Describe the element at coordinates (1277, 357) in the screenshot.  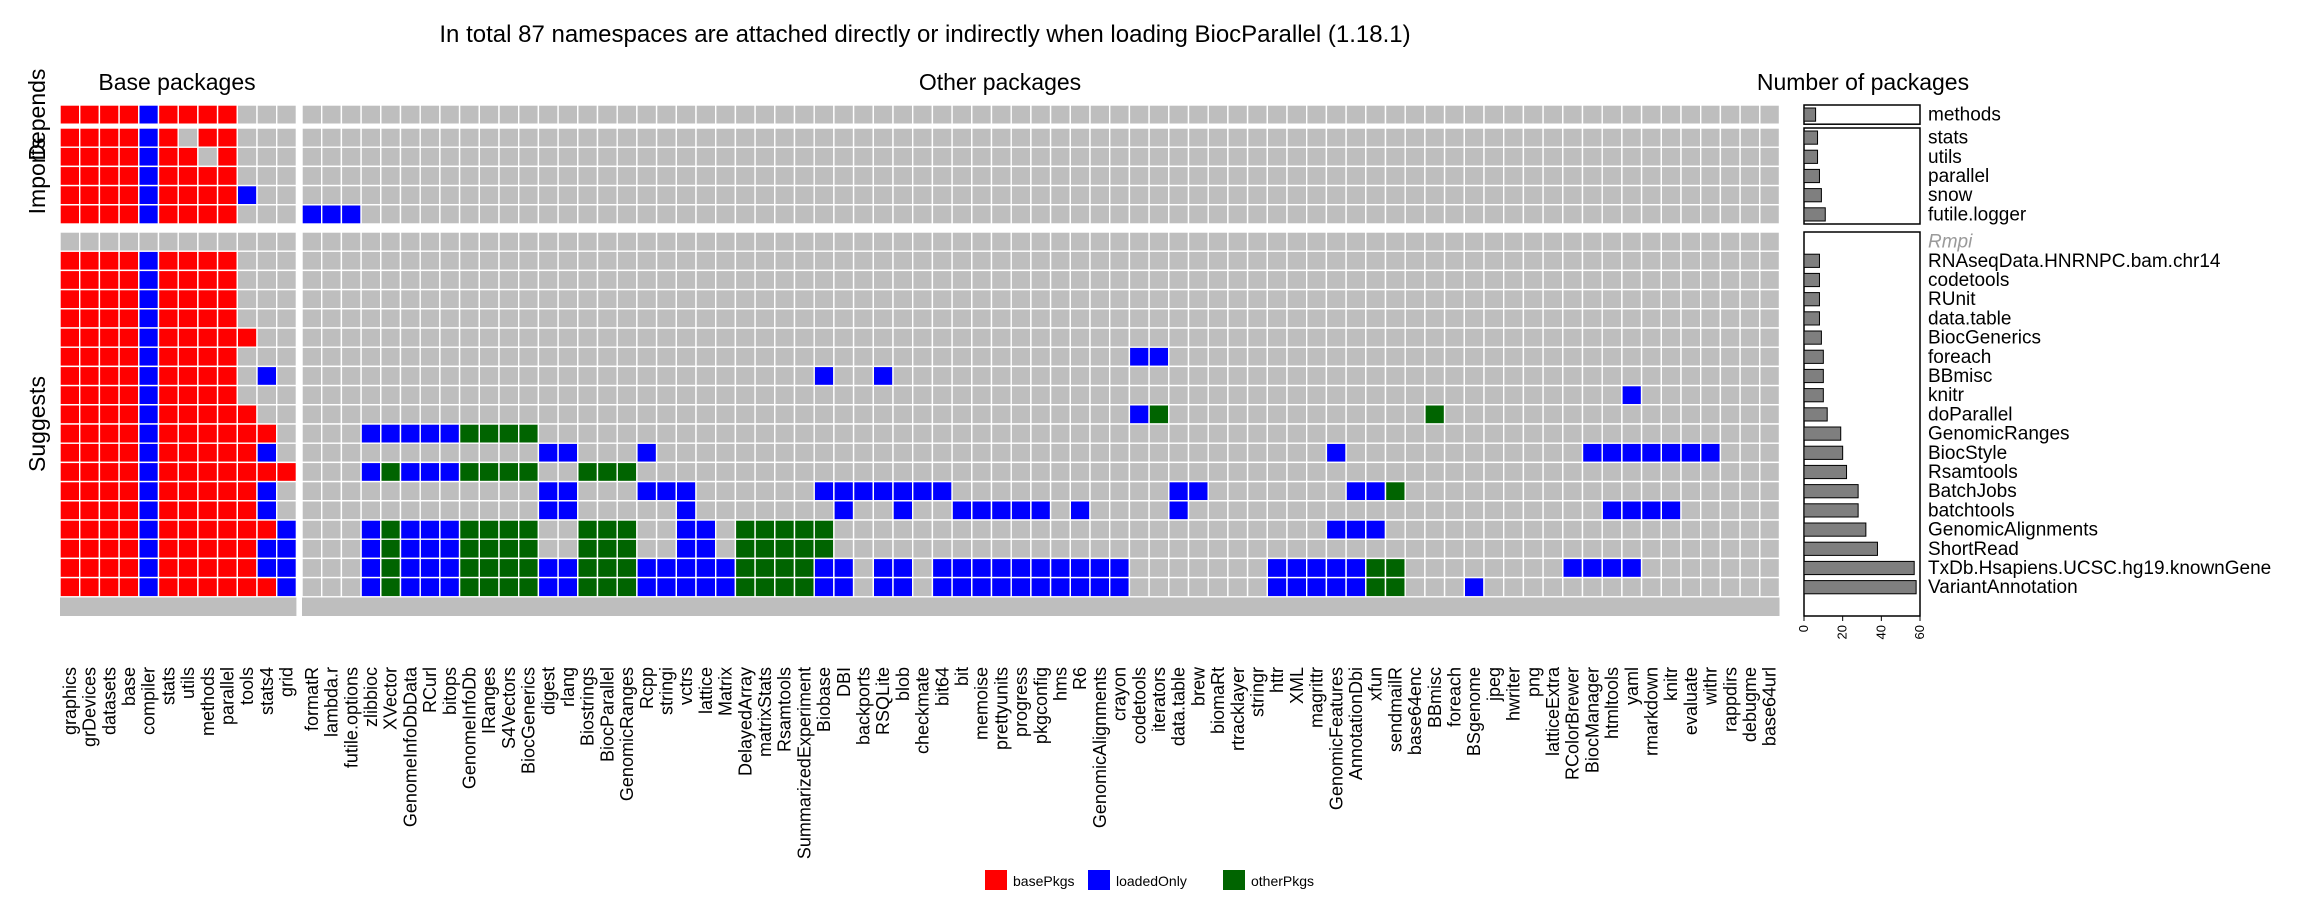
I see `cell-other-foreach-httr` at that location.